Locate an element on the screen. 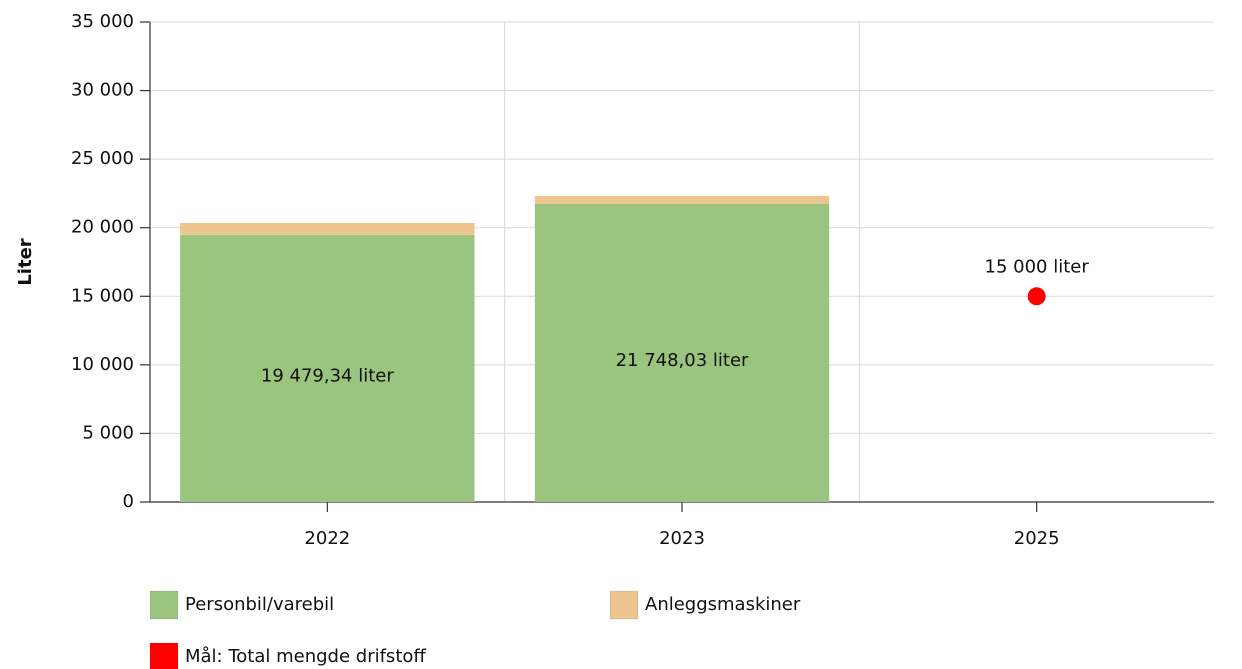 The height and width of the screenshot is (669, 1242). y-tick-label: 30 000 is located at coordinates (102, 90).